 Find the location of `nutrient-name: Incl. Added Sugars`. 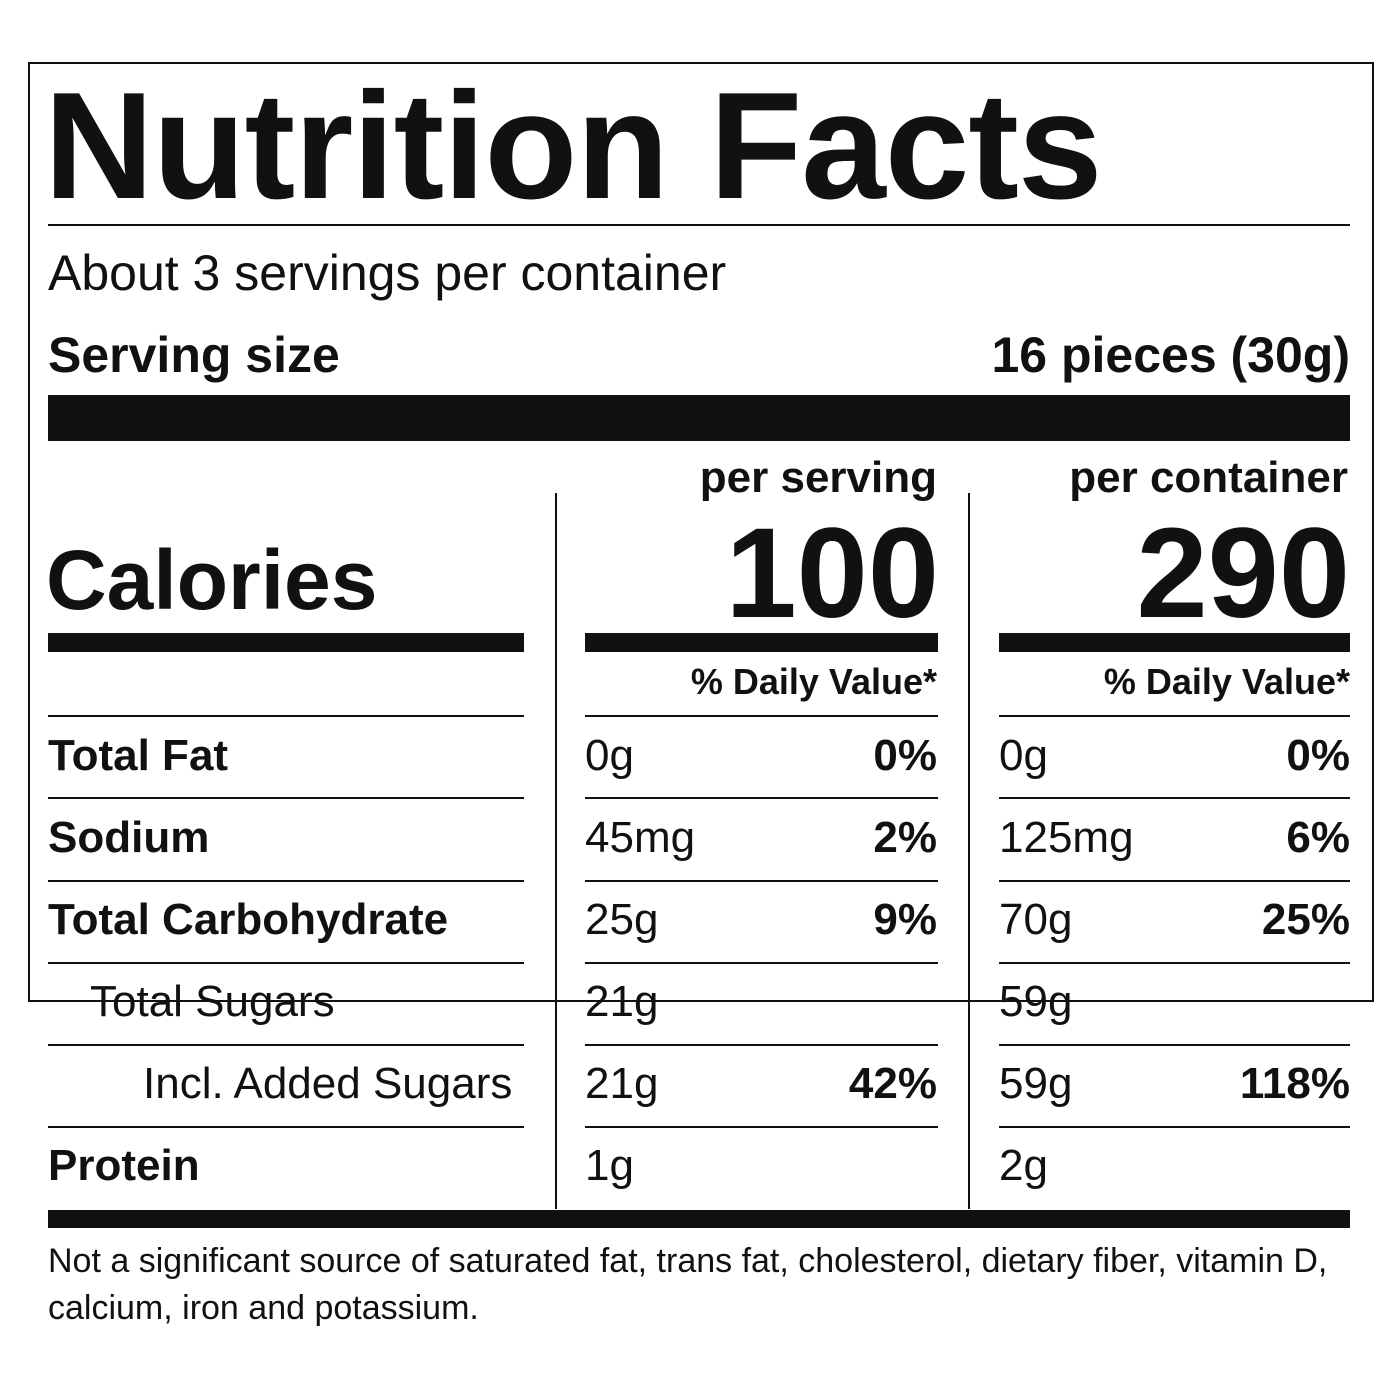

nutrient-name: Incl. Added Sugars is located at coordinates (328, 1083).